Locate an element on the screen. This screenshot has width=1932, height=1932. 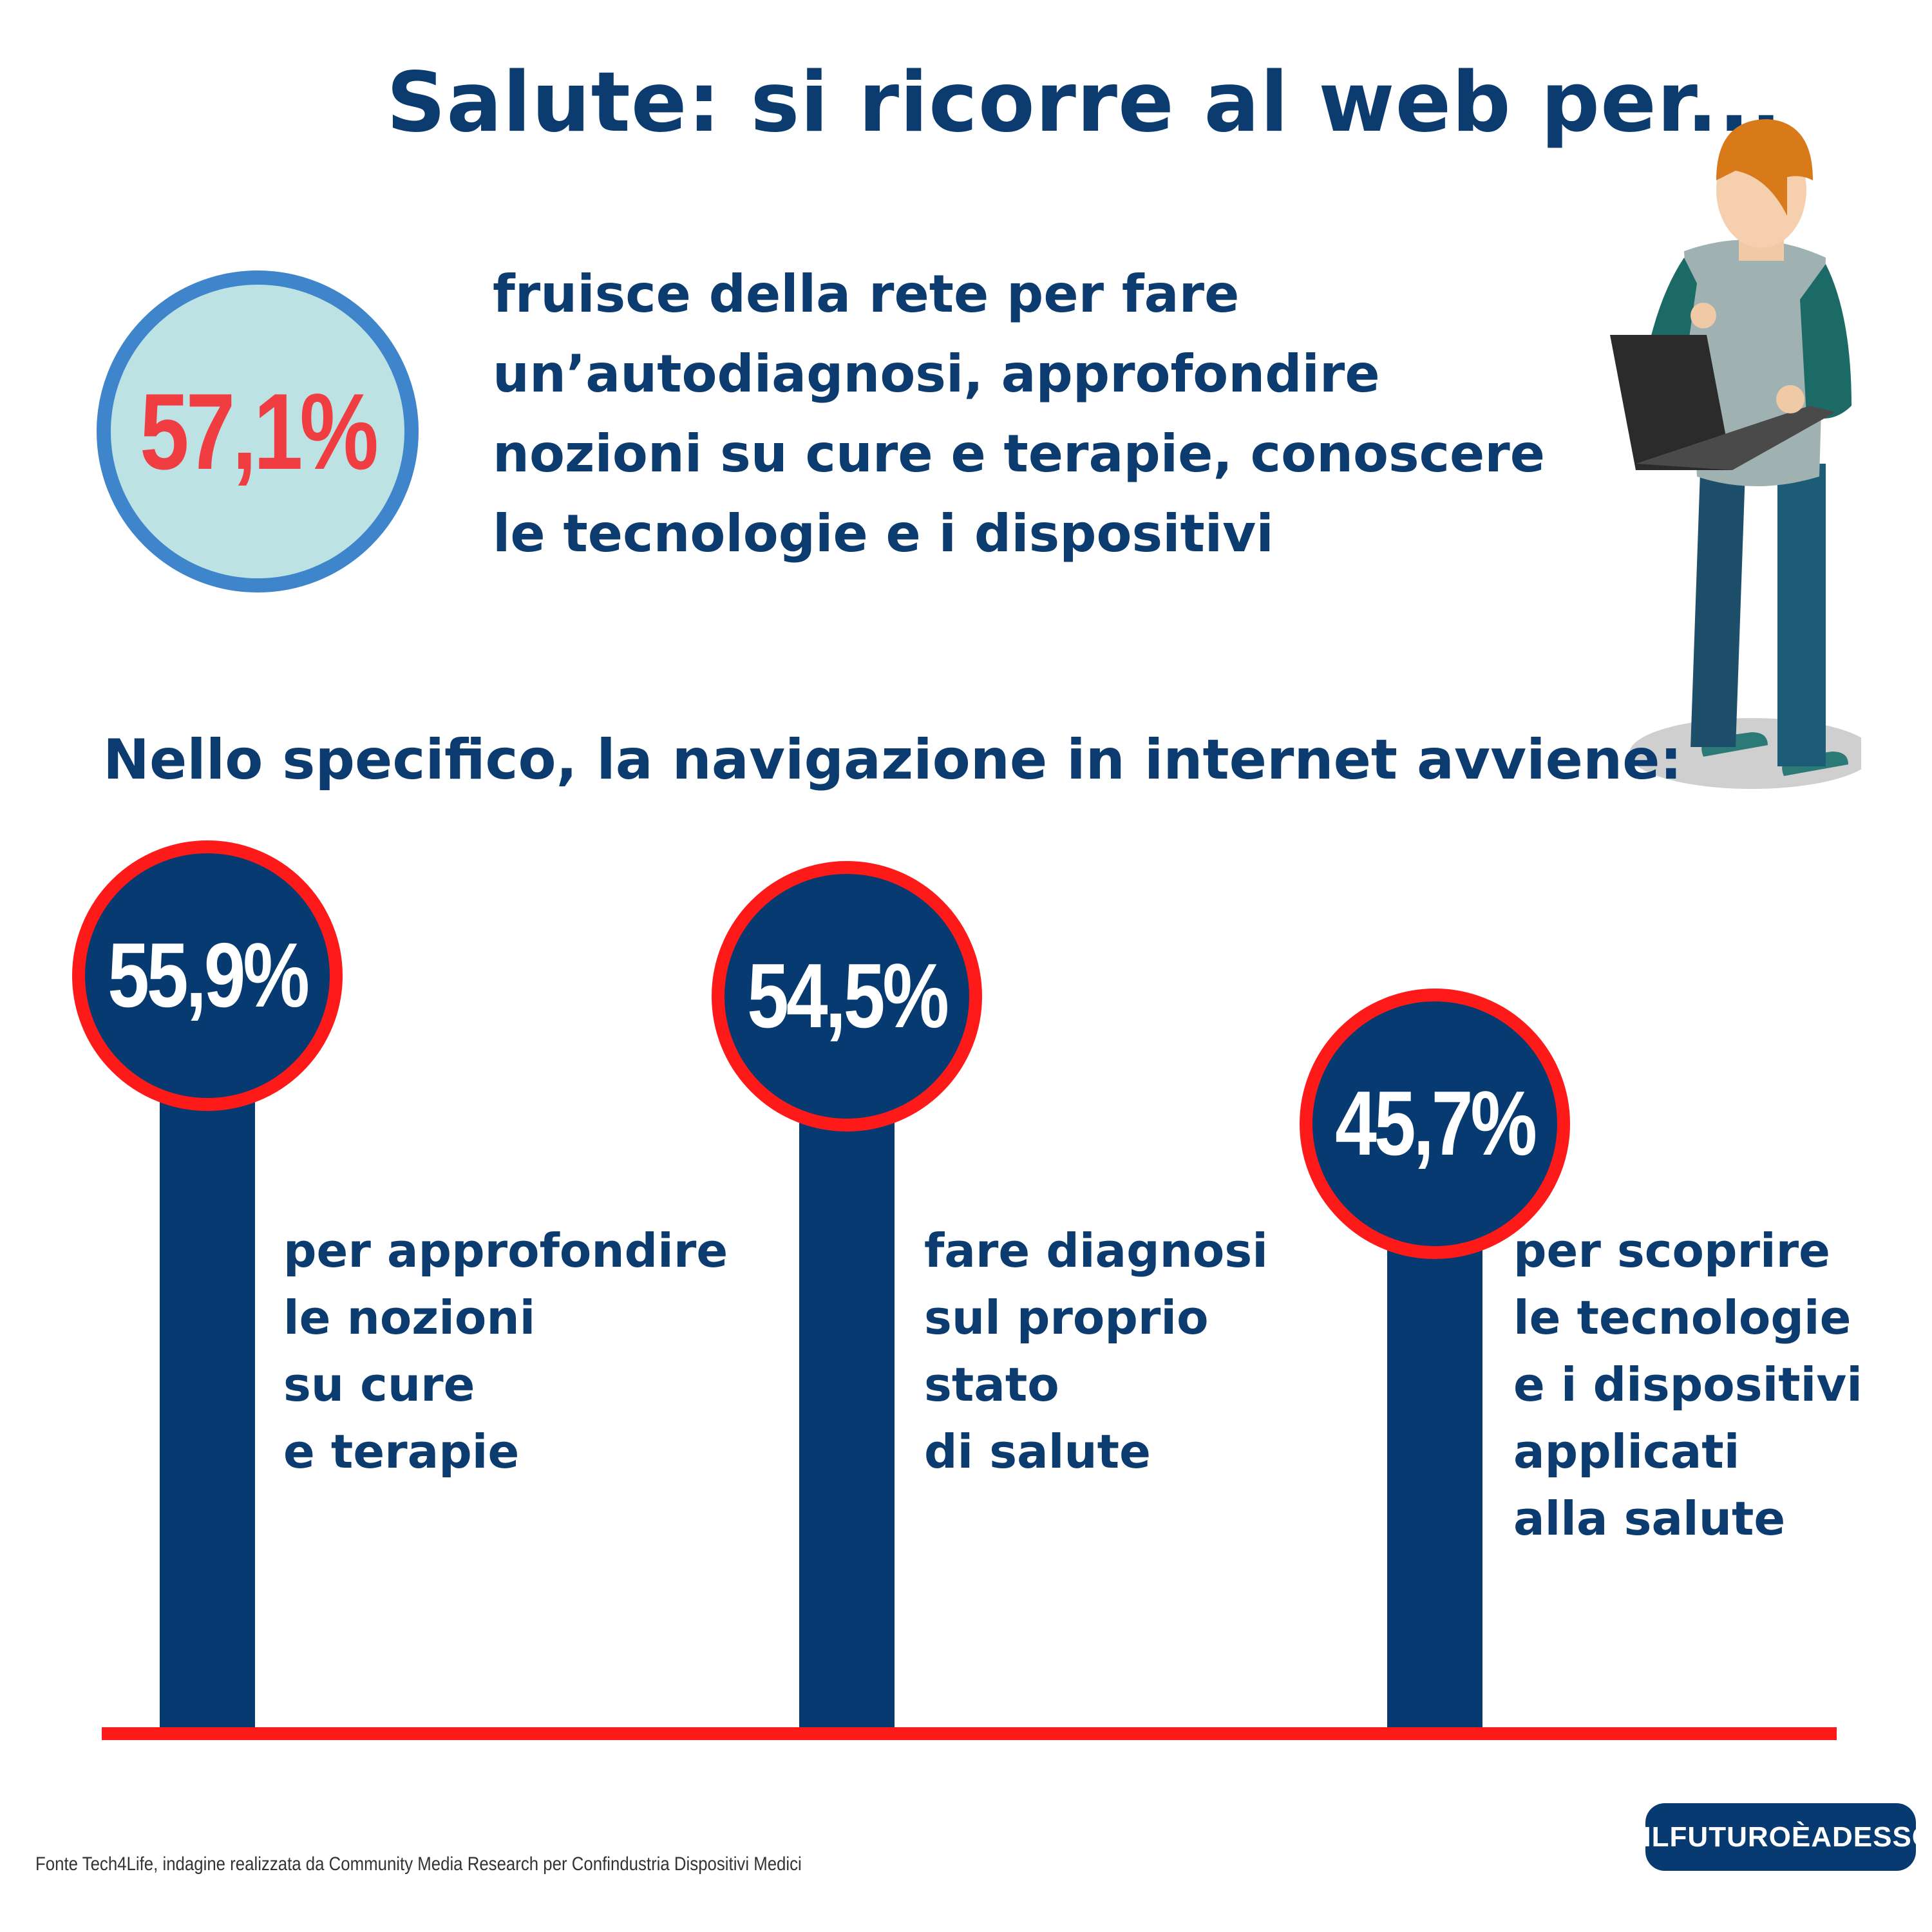
hashtag-badge: #ILFUTUROÈADESSO is located at coordinates (1779, 1837).